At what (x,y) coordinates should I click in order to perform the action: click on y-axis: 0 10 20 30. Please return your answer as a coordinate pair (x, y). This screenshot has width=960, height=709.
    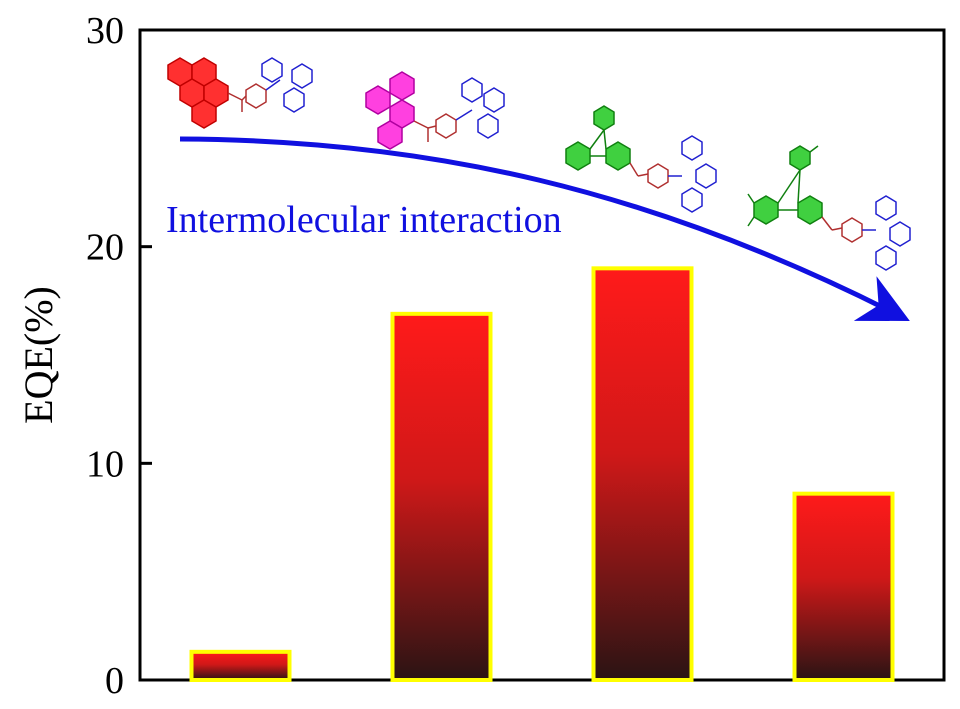
    Looking at the image, I should click on (119, 356).